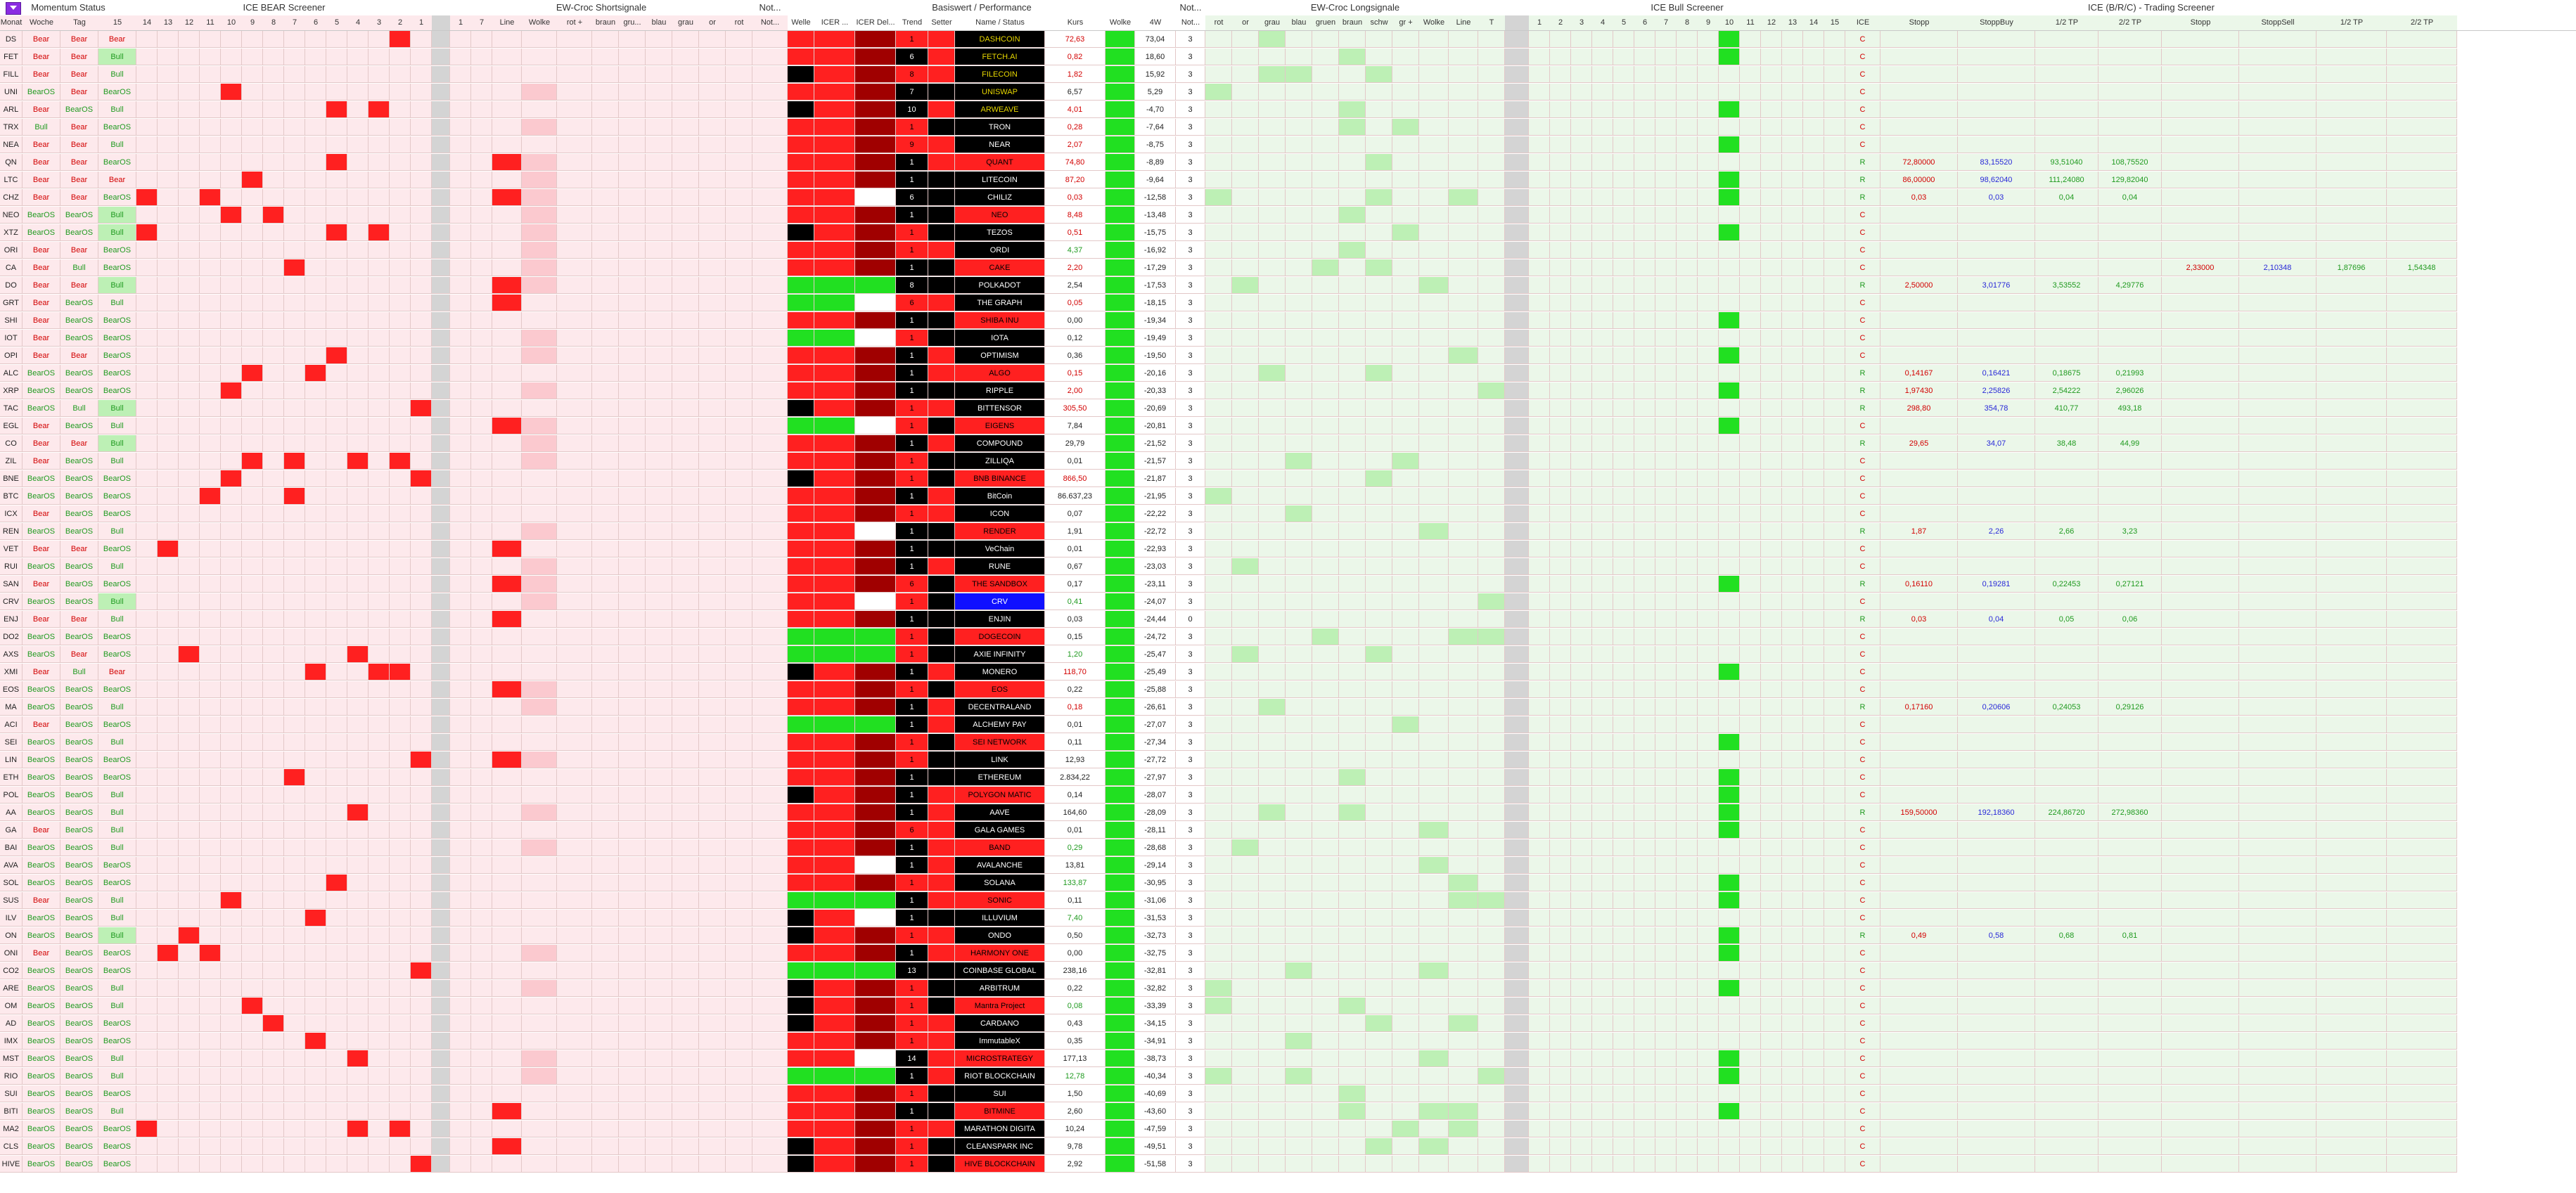  Describe the element at coordinates (12, 373) in the screenshot. I see `ticker-cell: ALC` at that location.